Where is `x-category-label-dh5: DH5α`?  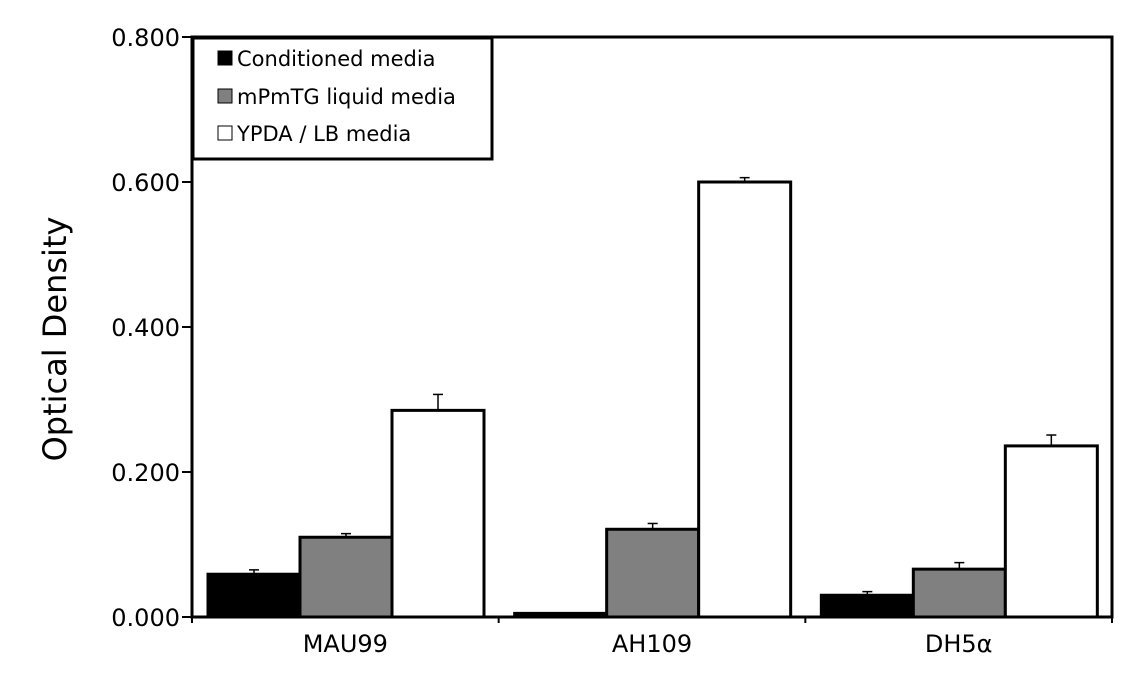 x-category-label-dh5: DH5α is located at coordinates (959, 644).